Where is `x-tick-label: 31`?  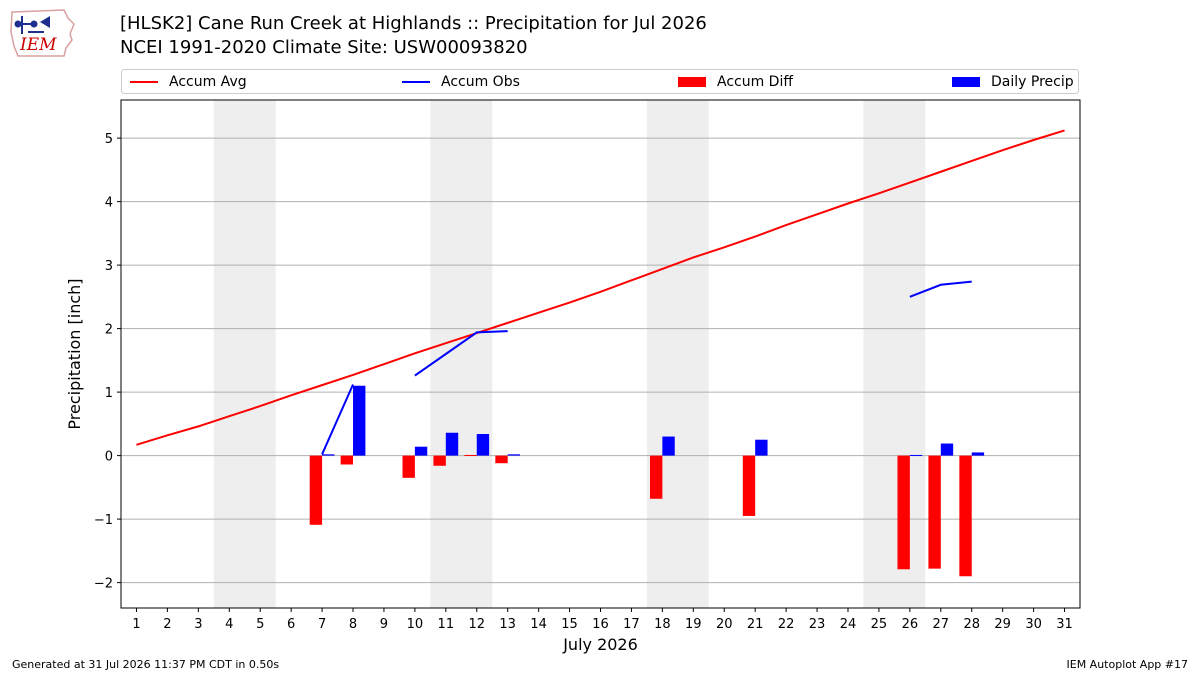 x-tick-label: 31 is located at coordinates (1064, 624).